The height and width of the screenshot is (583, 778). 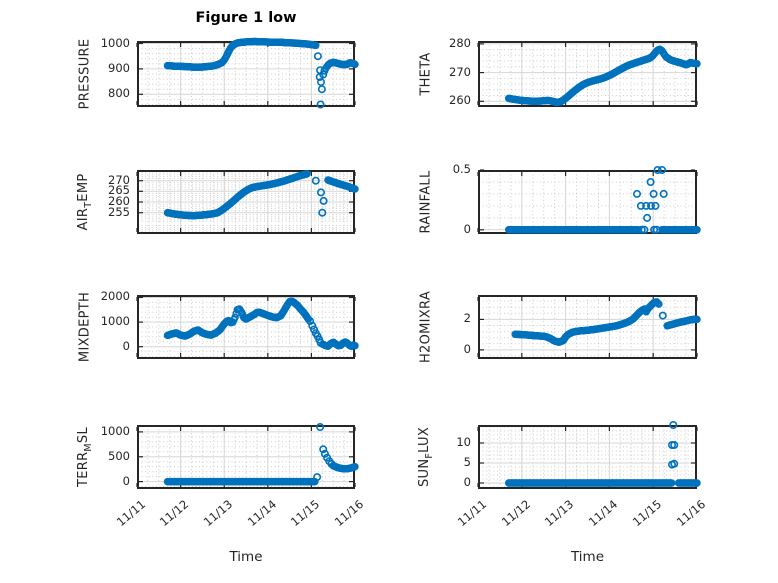 I want to click on subplot-mixdepth: MIXDEPTH 0 1000 2000, so click(x=218, y=325).